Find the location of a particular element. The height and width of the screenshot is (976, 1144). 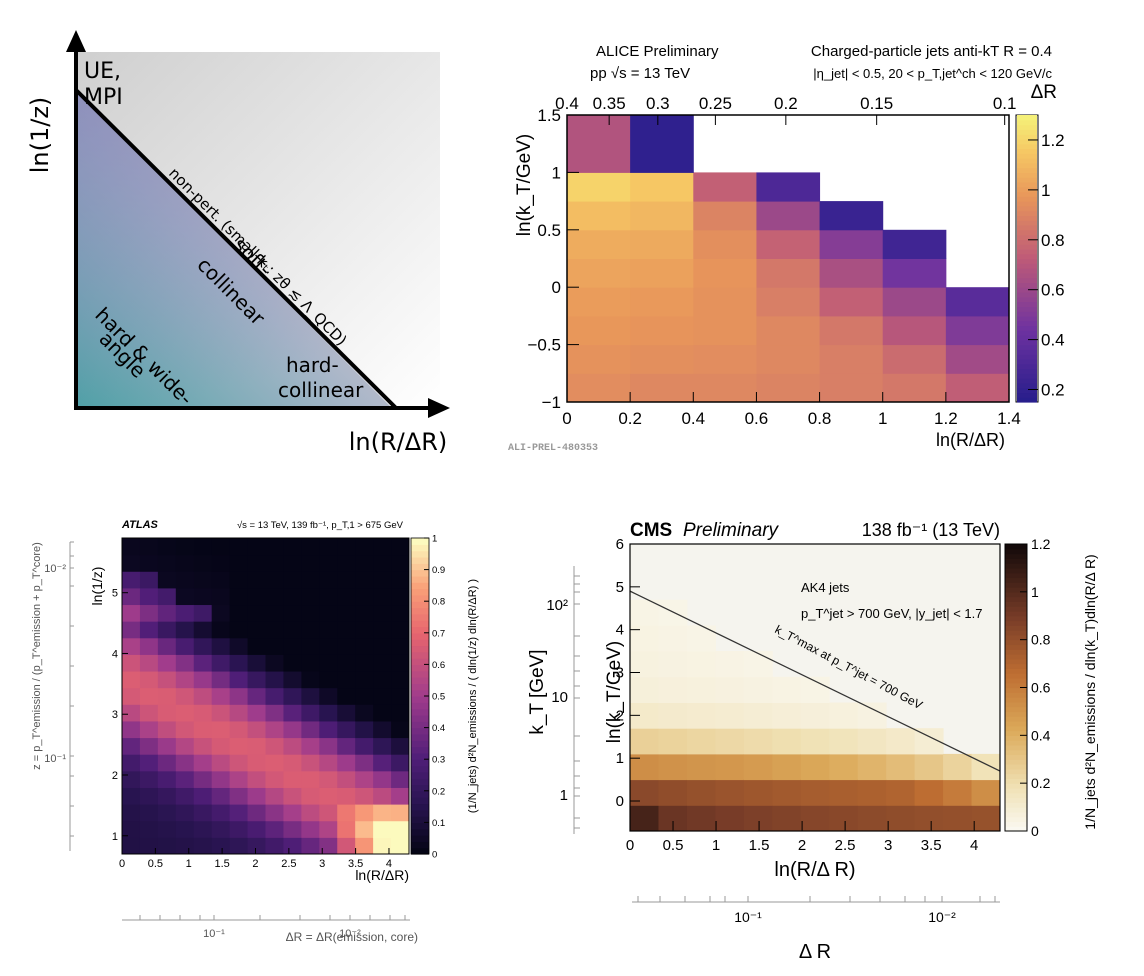

atlas-ztick-label: 0.9 is located at coordinates (438, 570).